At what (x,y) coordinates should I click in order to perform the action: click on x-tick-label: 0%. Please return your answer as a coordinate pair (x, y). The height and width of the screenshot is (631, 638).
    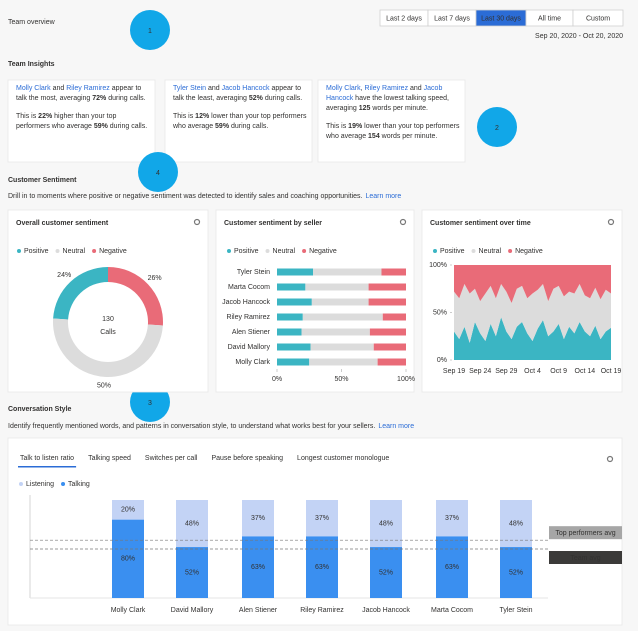
    Looking at the image, I should click on (277, 379).